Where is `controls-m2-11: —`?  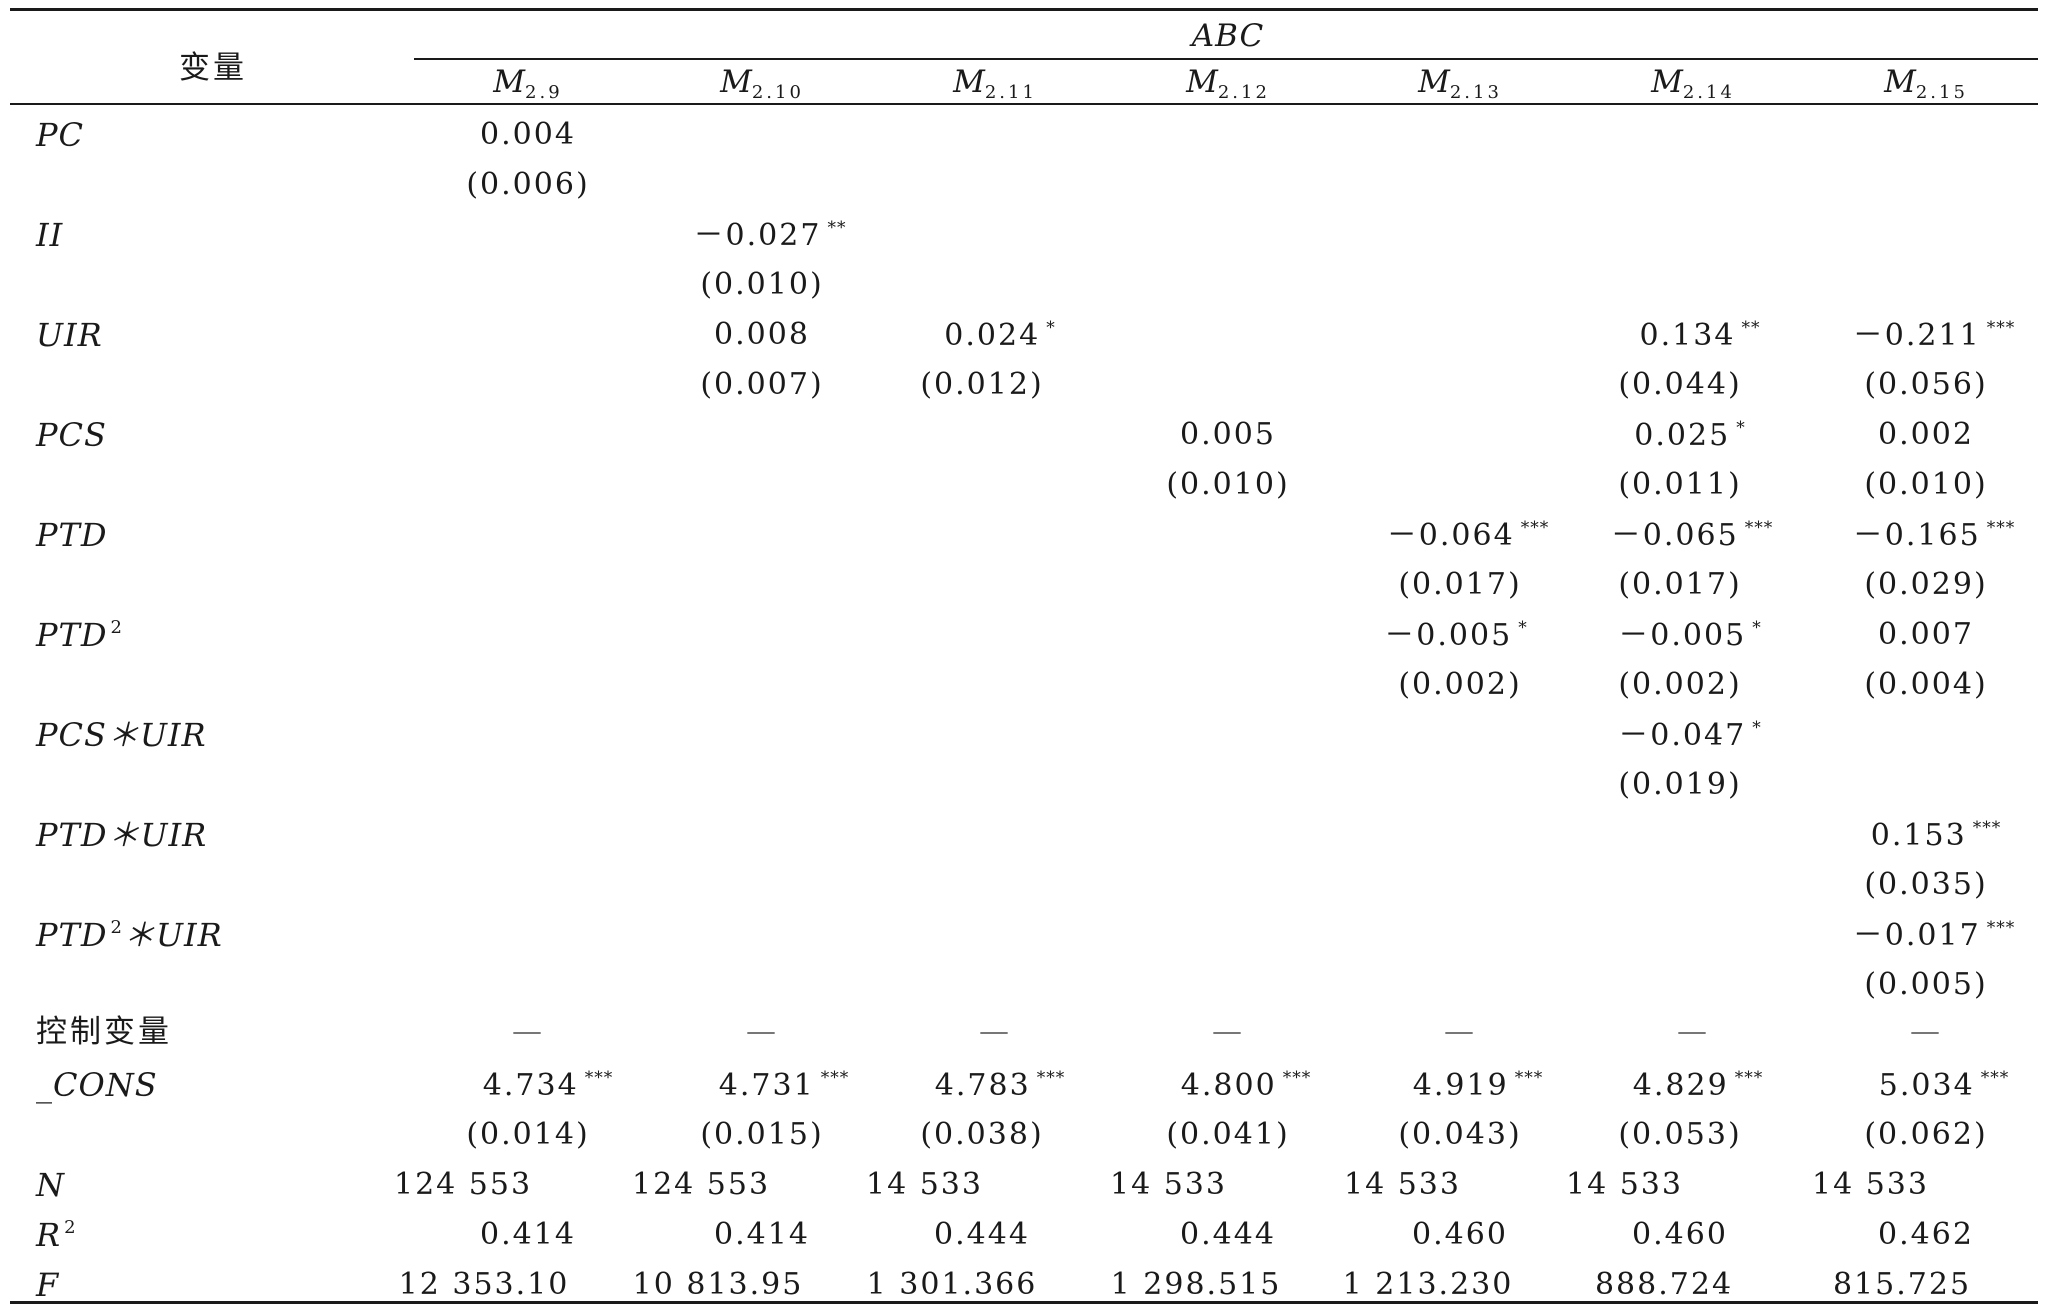 controls-m2-11: — is located at coordinates (995, 1031).